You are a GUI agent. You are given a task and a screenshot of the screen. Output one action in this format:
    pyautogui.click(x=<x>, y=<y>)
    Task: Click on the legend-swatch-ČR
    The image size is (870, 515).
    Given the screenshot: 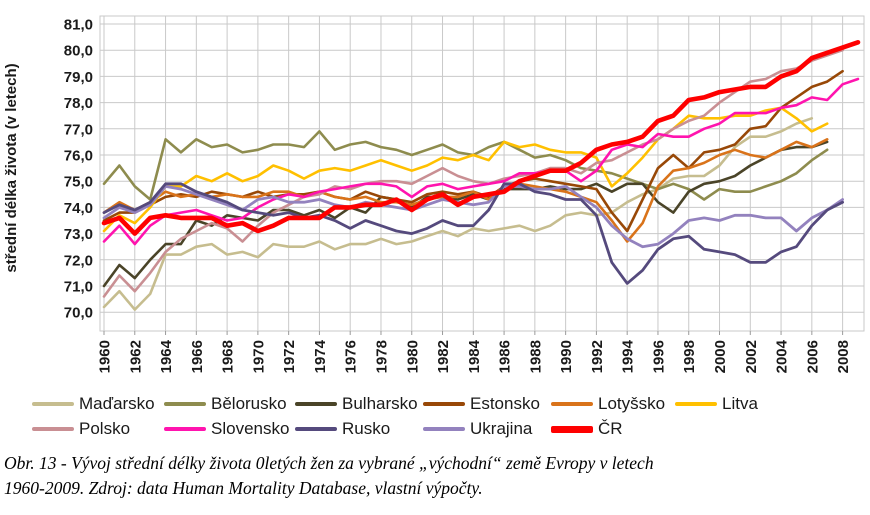 What is the action you would take?
    pyautogui.click(x=572, y=429)
    